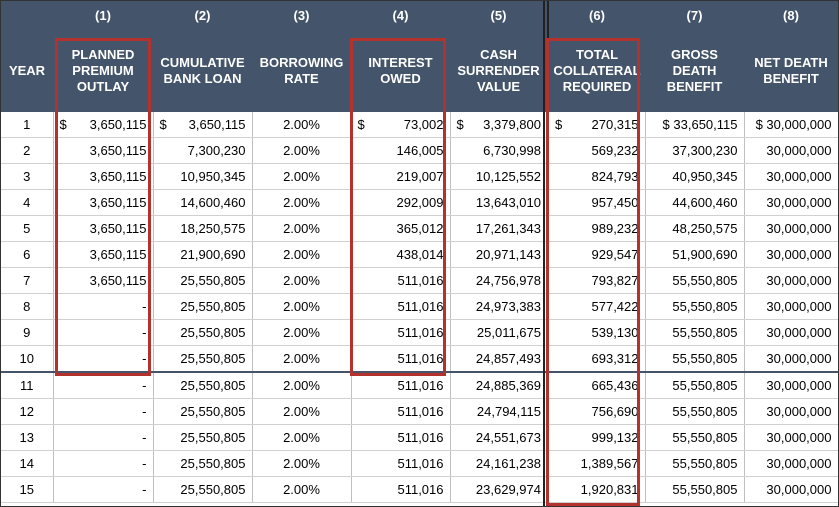 The width and height of the screenshot is (839, 507). I want to click on column-header-year: YEAR, so click(27, 71).